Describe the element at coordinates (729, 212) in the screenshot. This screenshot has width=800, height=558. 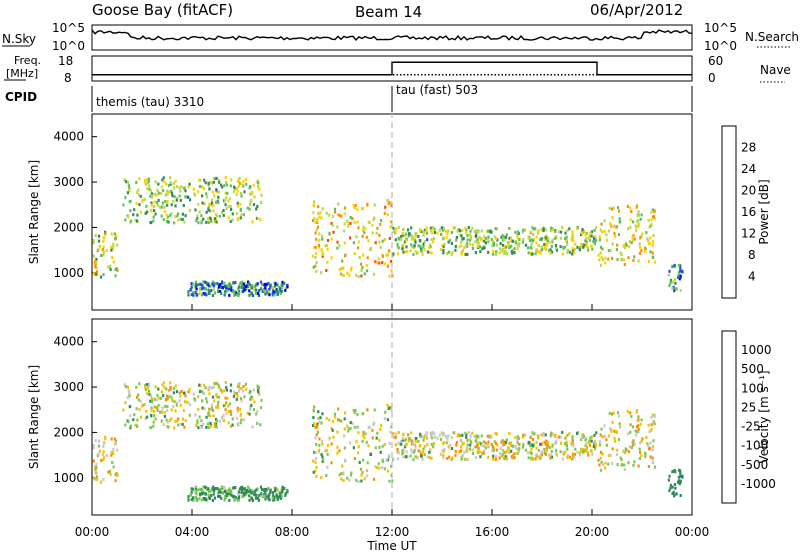
I see `power-colorbar` at that location.